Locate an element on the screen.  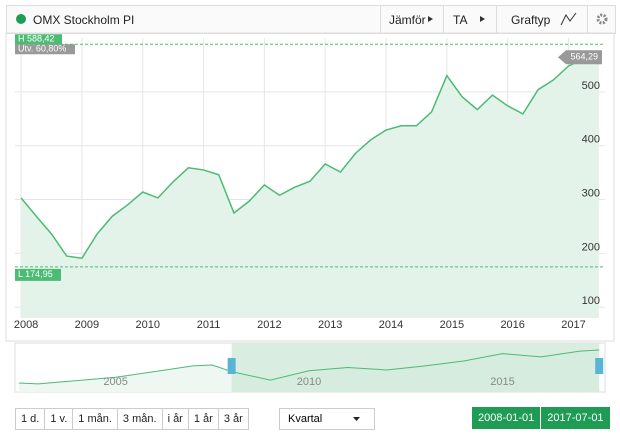
nav-tick-label: 2015 is located at coordinates (502, 382).